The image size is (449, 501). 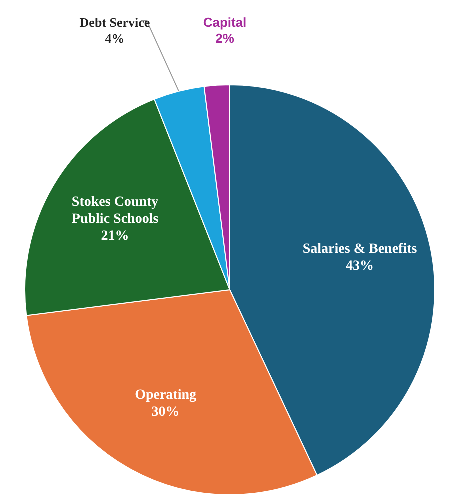 I want to click on data-label: 21%, so click(x=115, y=236).